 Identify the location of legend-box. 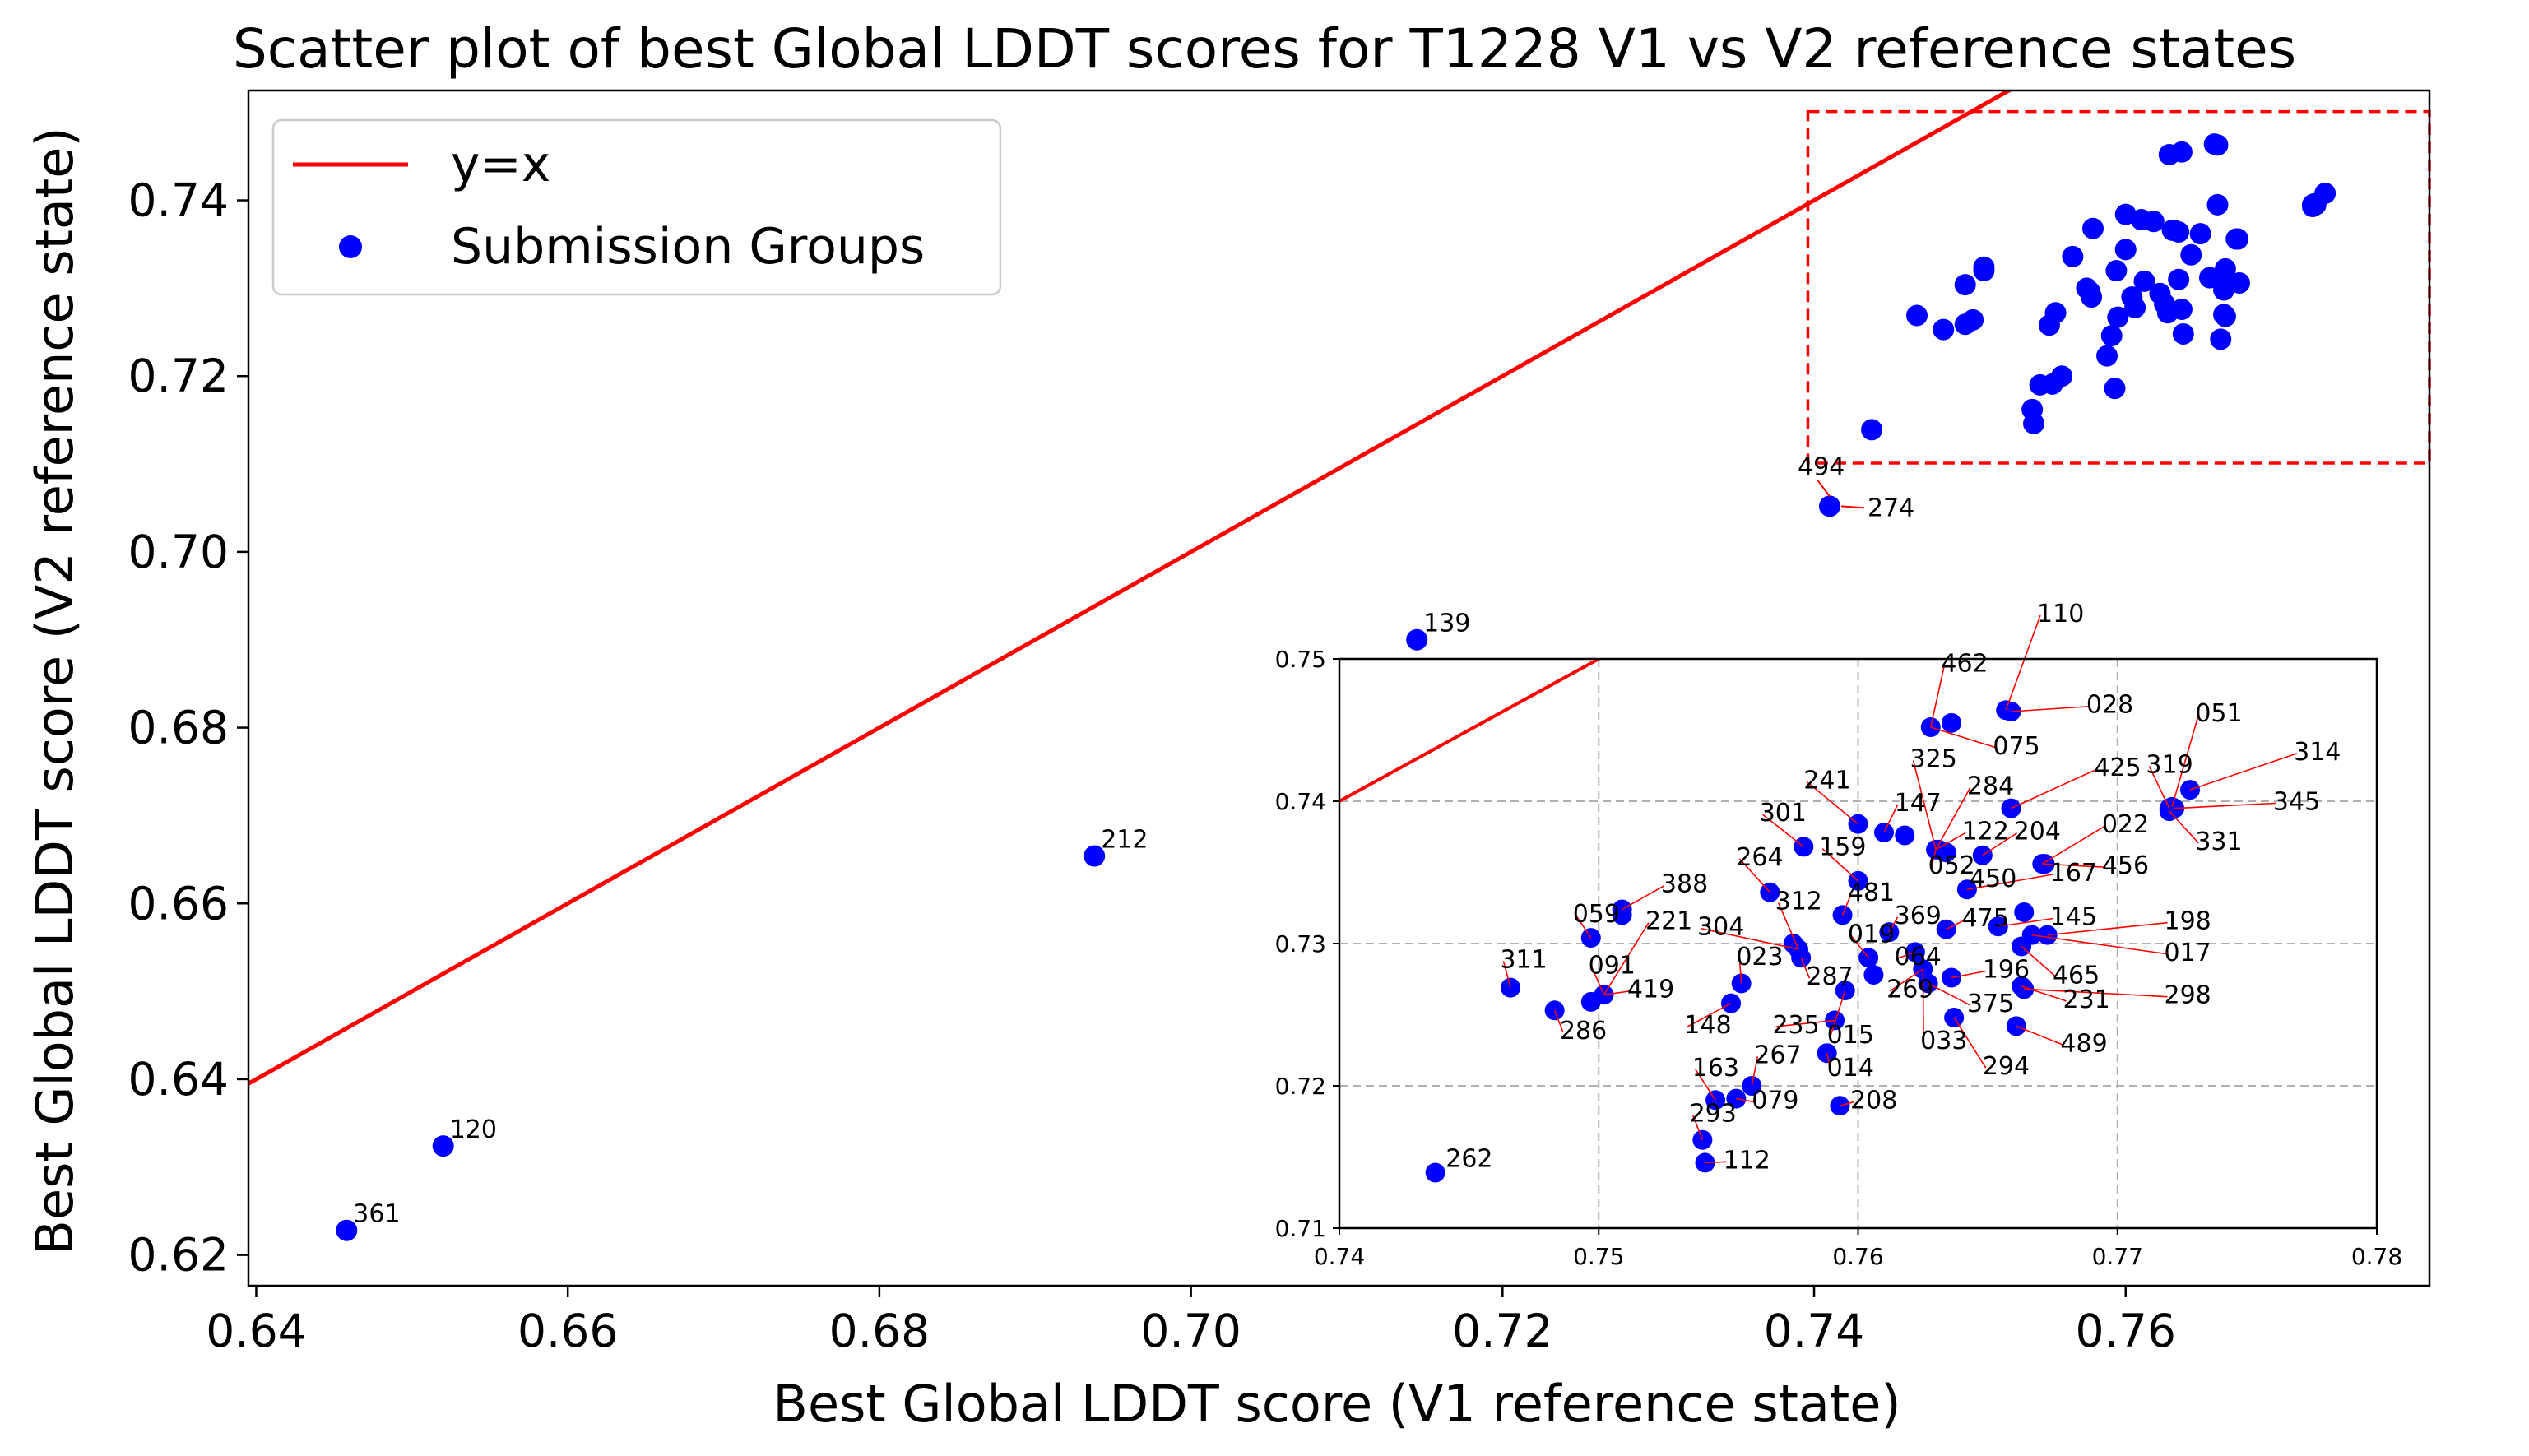
(636, 207).